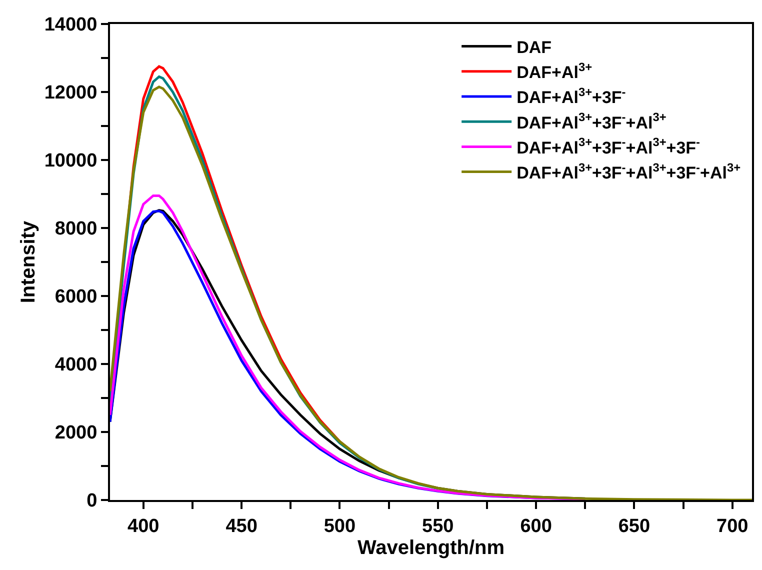  Describe the element at coordinates (71, 161) in the screenshot. I see `y-tick-label: 10000` at that location.